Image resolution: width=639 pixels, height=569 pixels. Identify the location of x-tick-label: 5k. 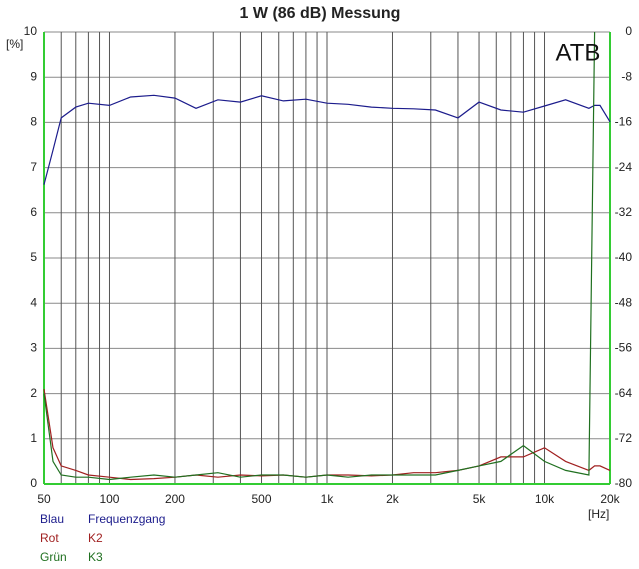
(480, 499).